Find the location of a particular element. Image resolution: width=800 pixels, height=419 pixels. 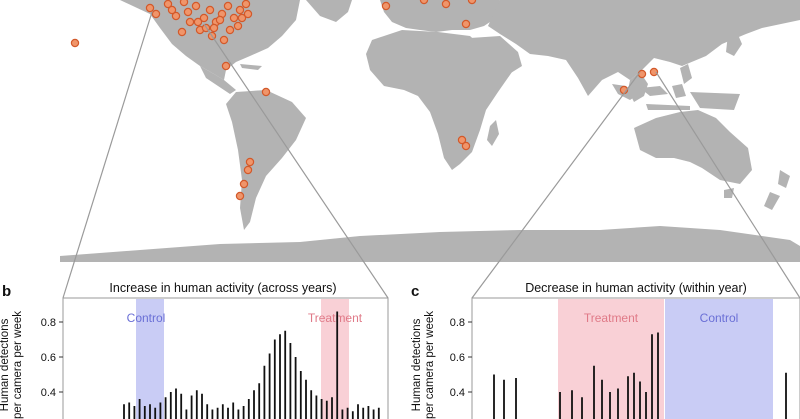

y-tick-label: 0.8 is located at coordinates (48, 323).